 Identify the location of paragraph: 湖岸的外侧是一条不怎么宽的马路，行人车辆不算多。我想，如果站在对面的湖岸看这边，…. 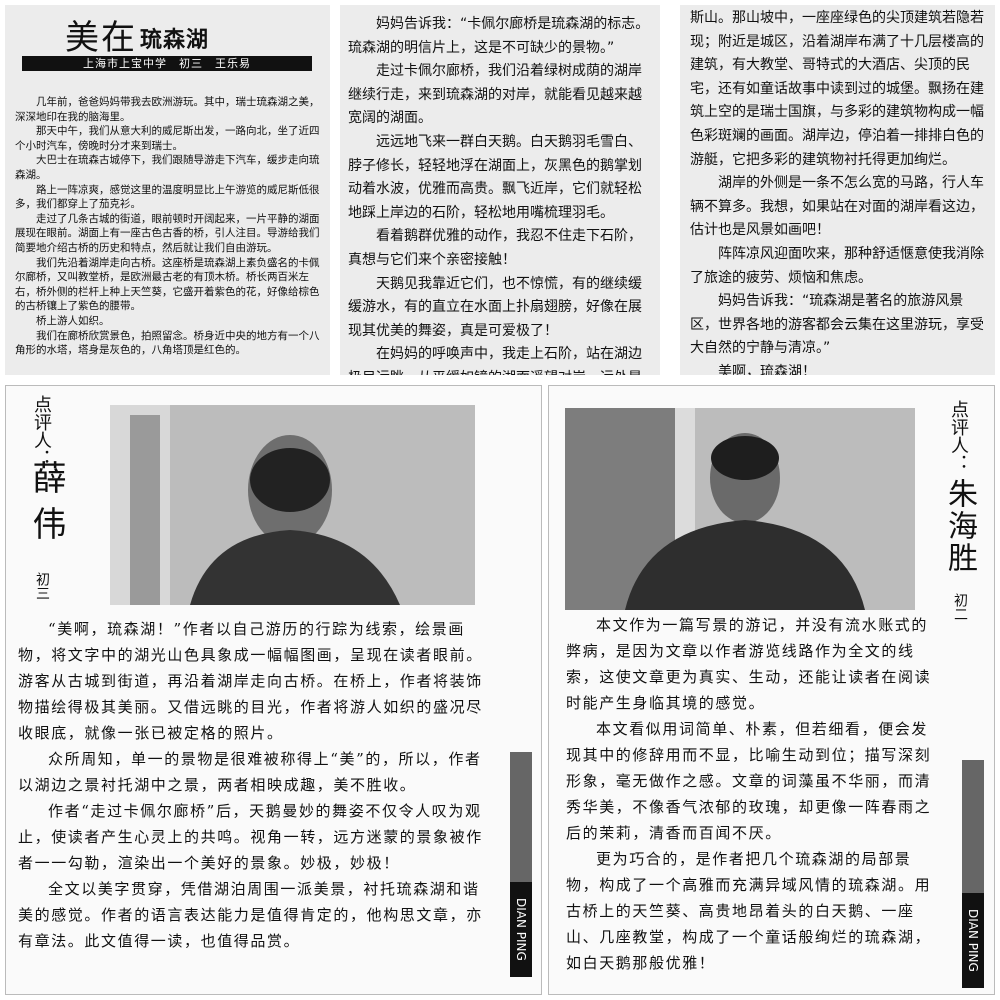
(837, 207).